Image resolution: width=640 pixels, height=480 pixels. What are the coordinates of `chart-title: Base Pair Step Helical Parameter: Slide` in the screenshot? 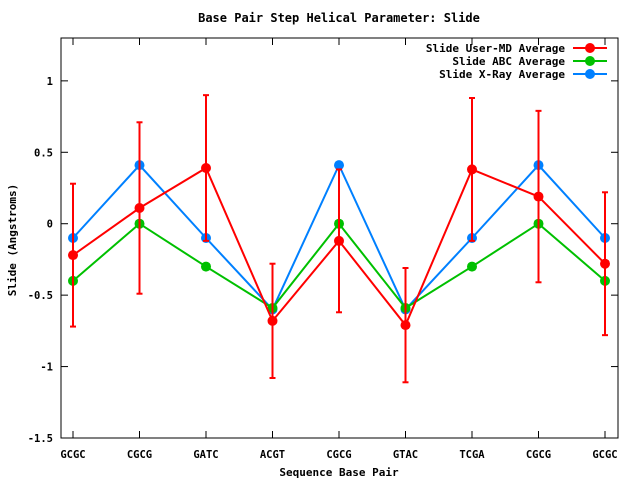 It's located at (339, 18).